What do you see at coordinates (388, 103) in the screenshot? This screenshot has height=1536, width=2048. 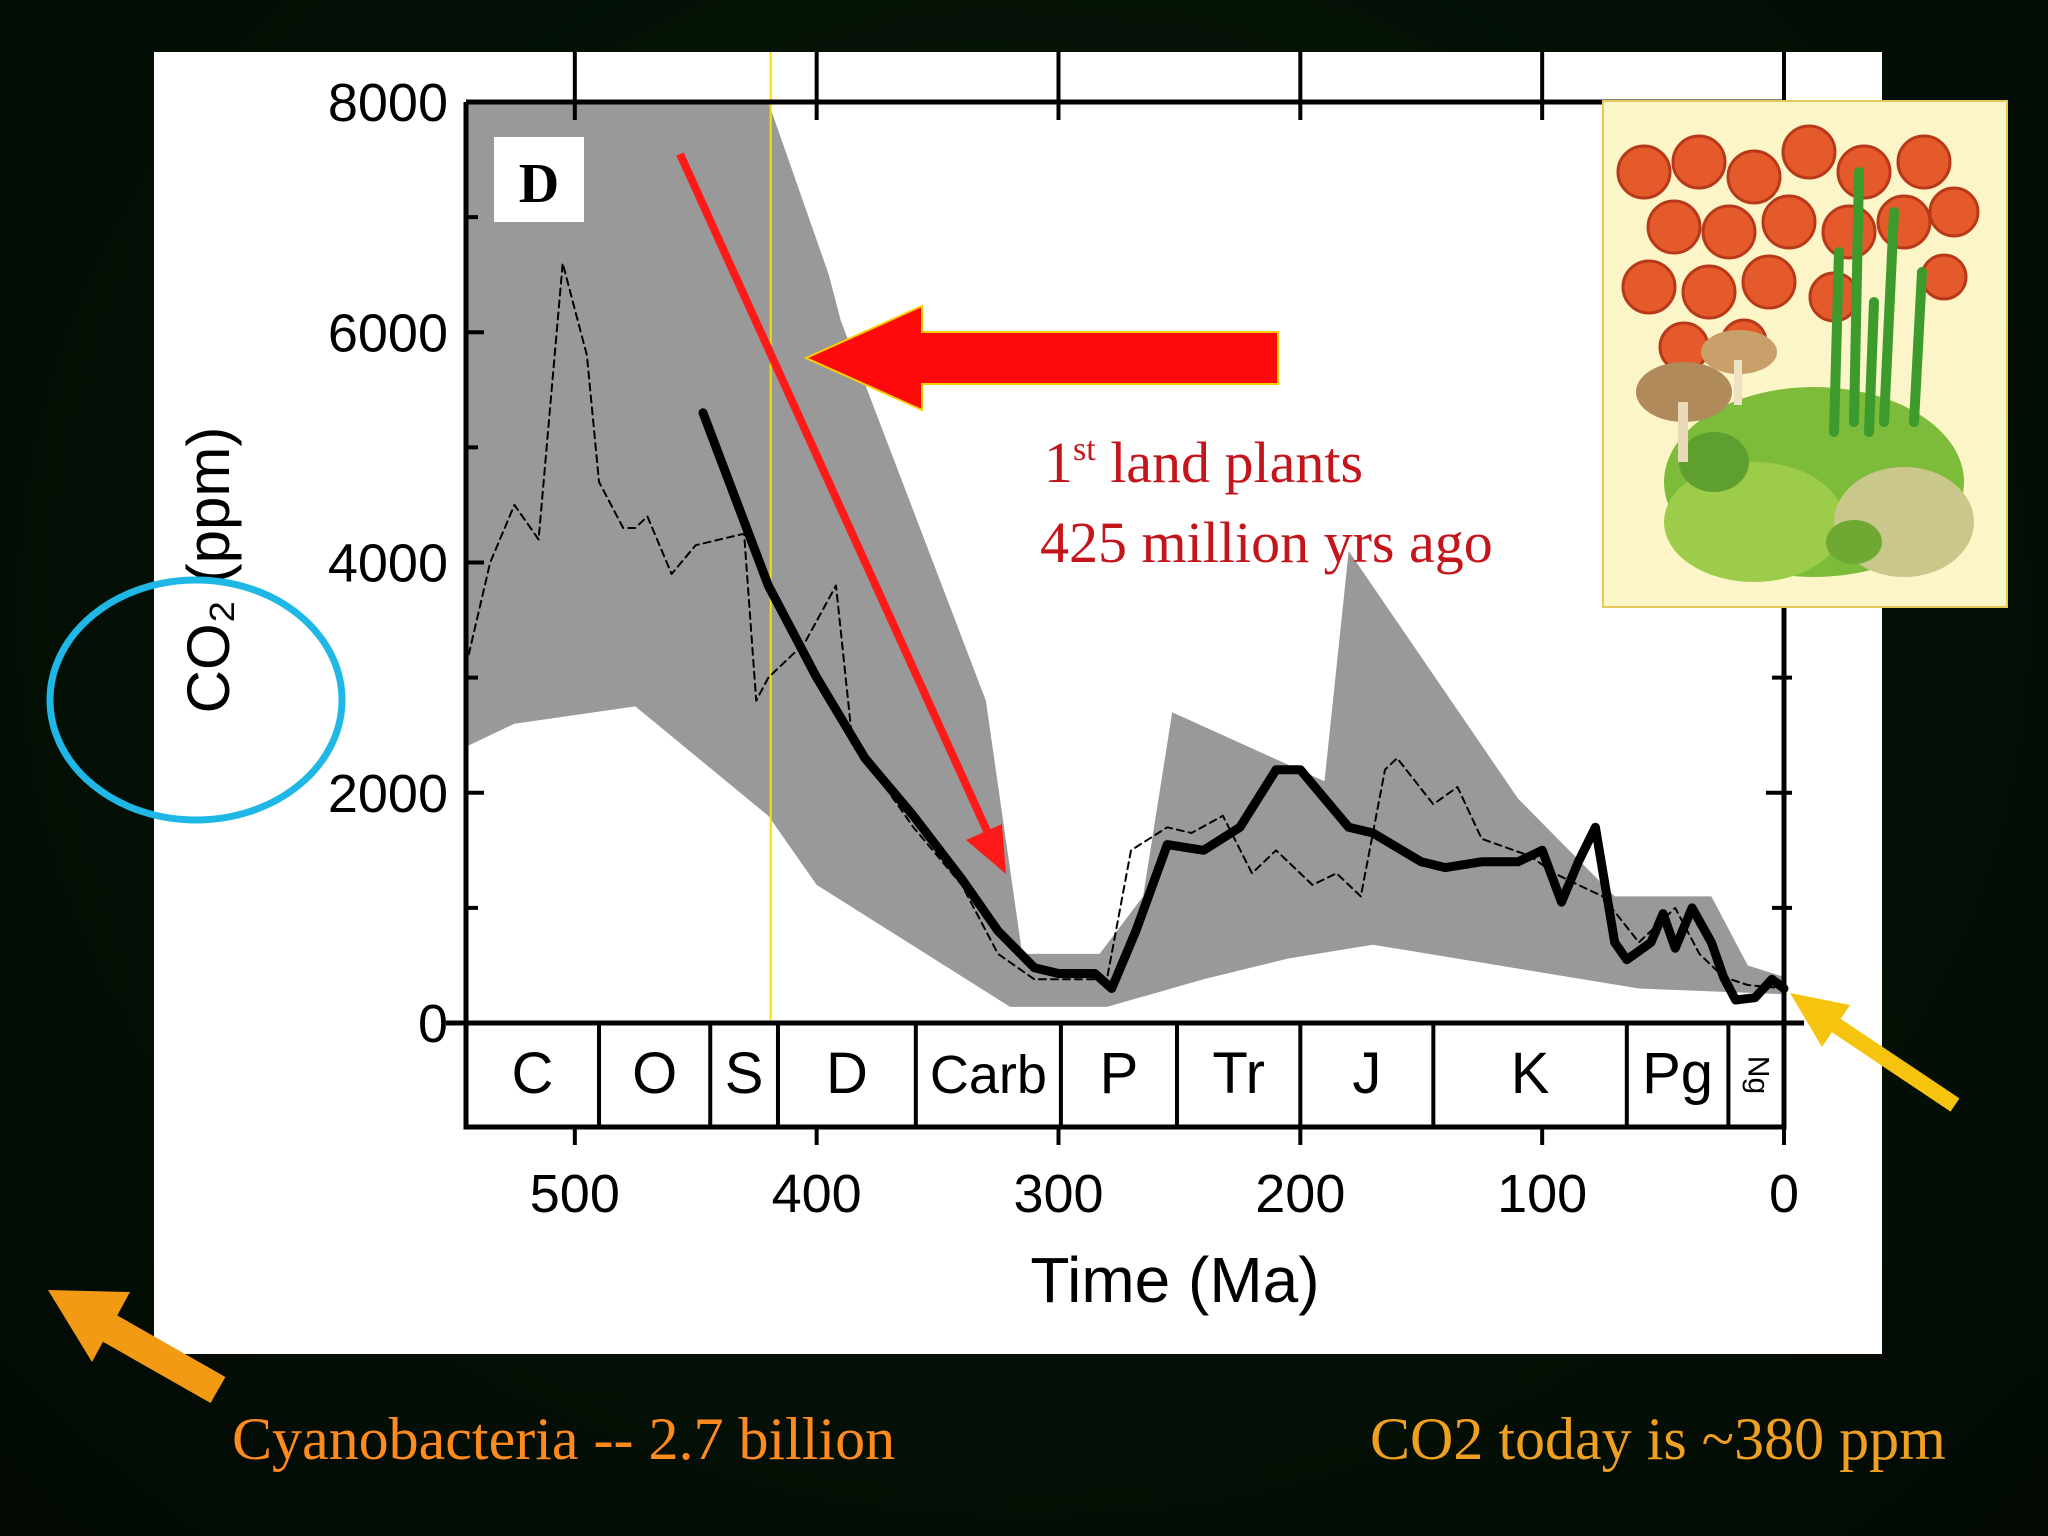 I see `y-tick-label: 8000` at bounding box center [388, 103].